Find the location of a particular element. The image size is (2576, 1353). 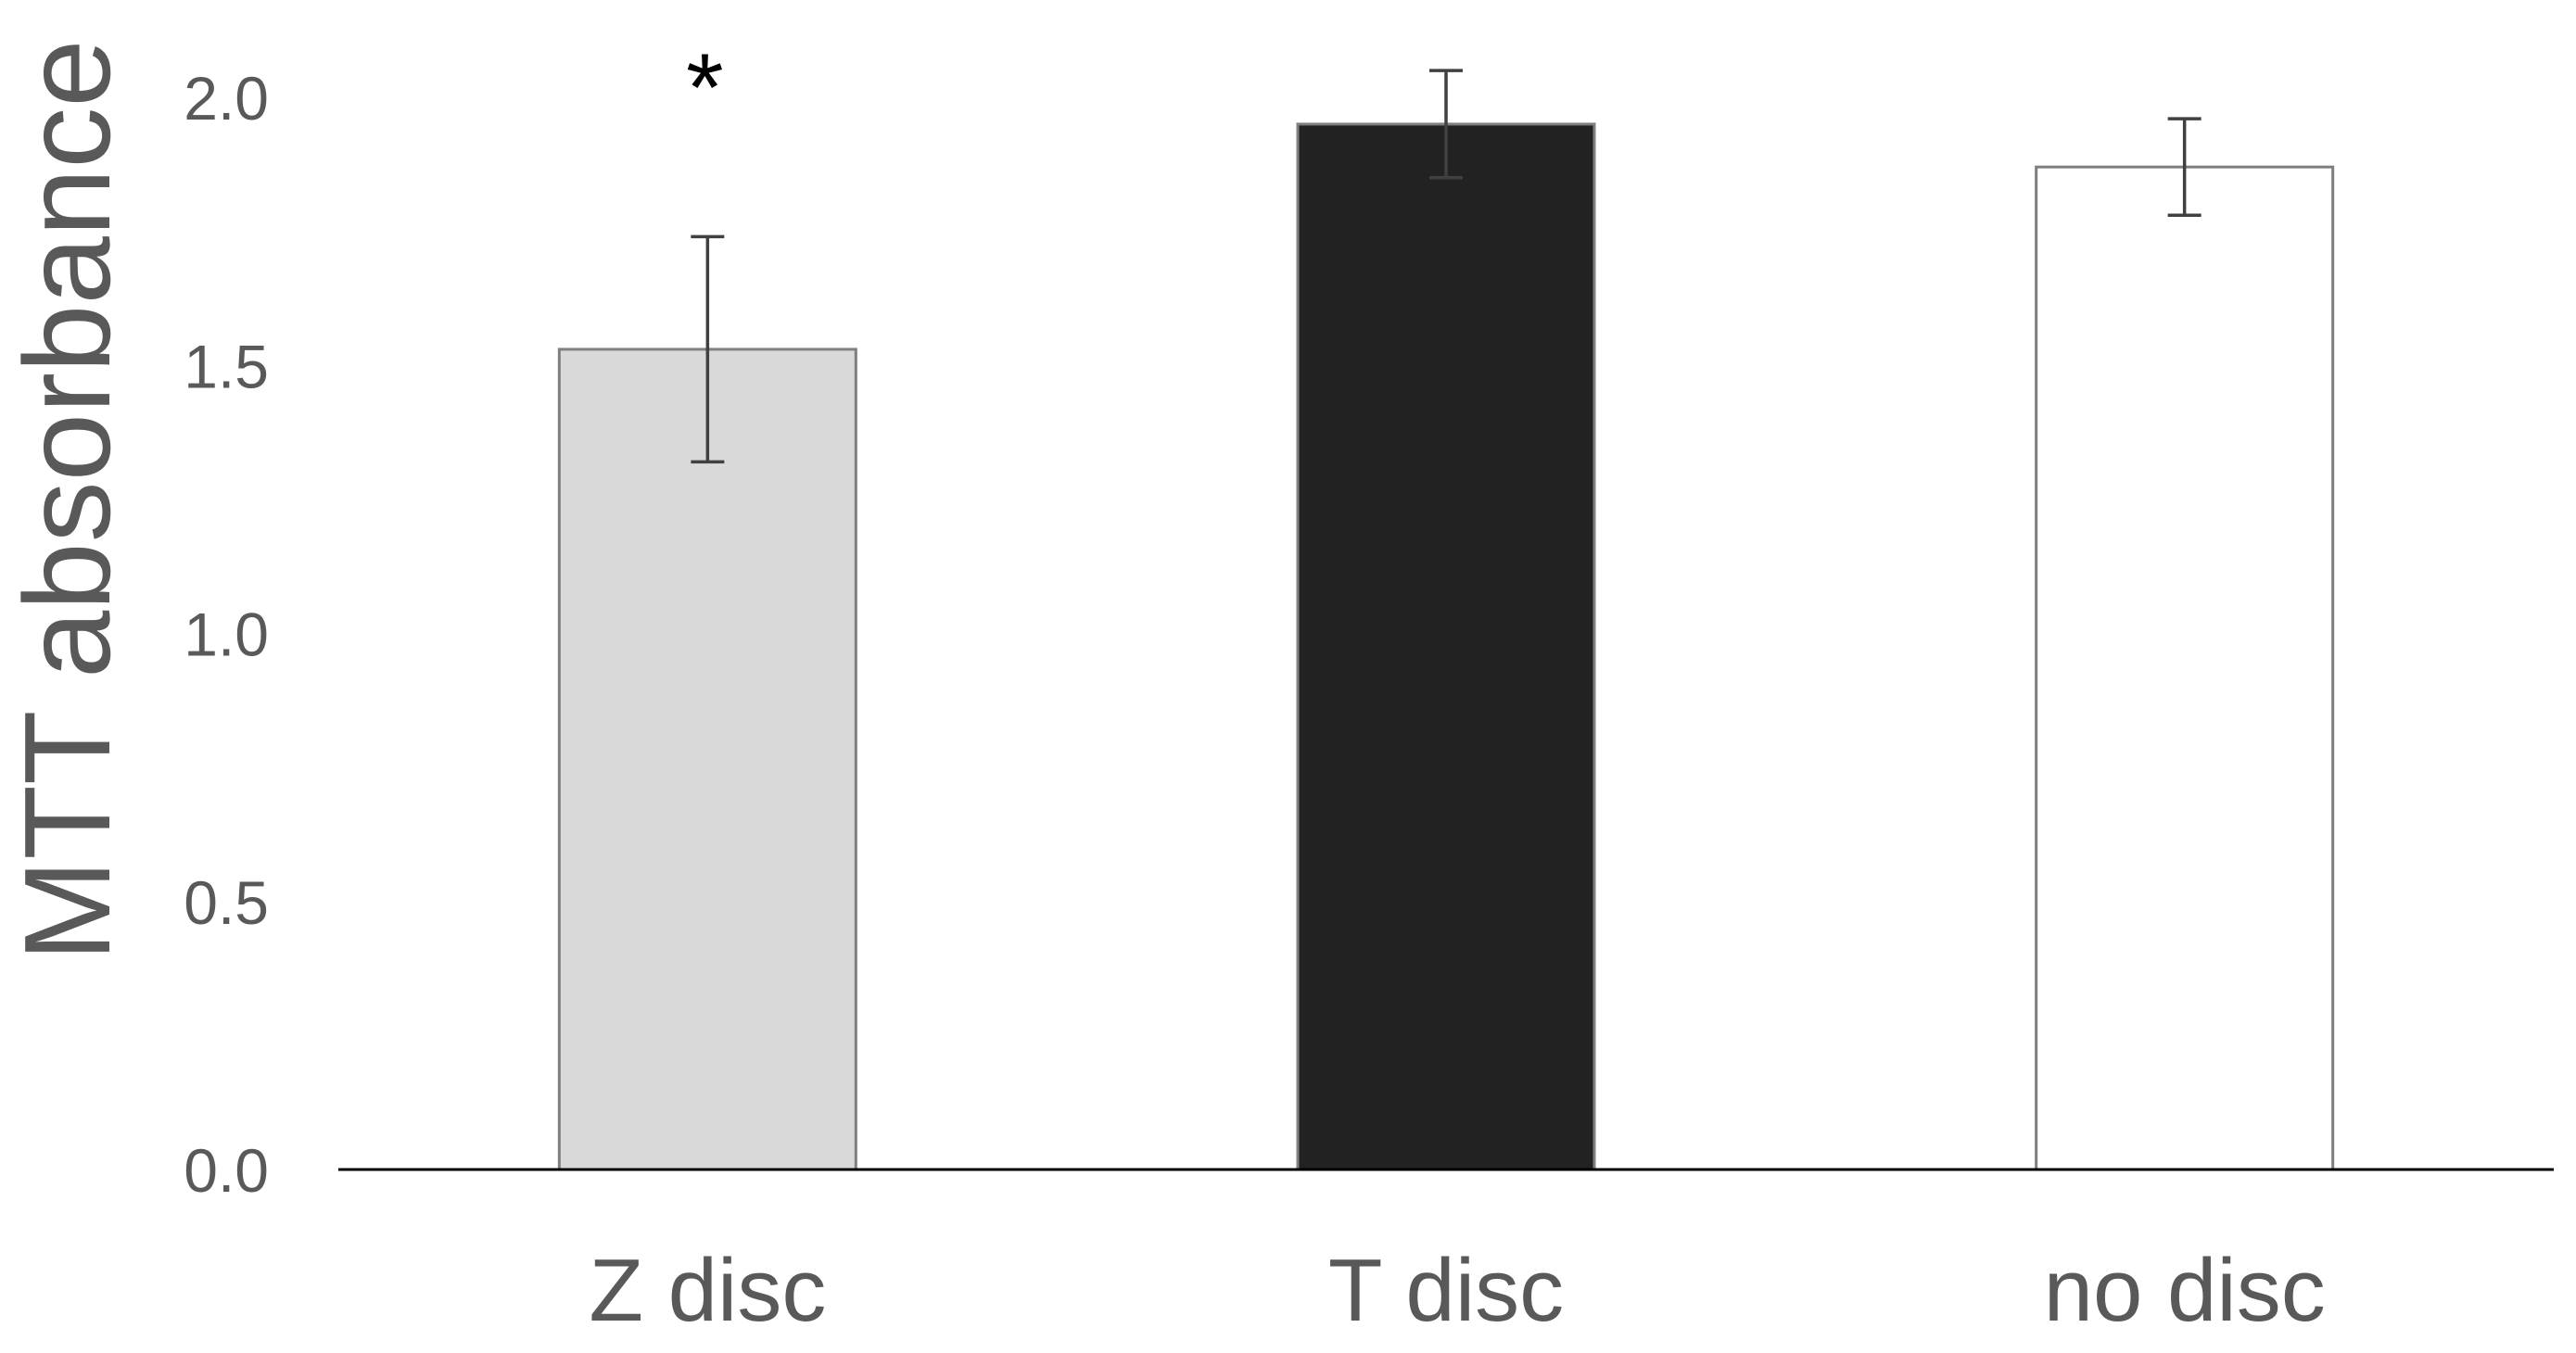

y-axis-label-group: MTT absorbance is located at coordinates (67, 500).